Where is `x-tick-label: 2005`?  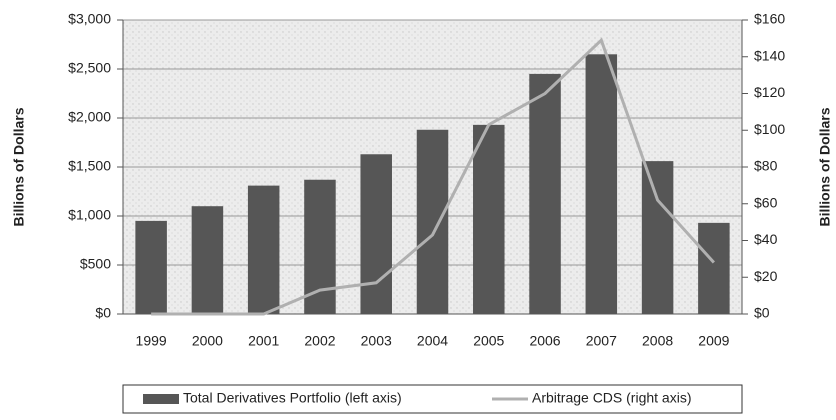 x-tick-label: 2005 is located at coordinates (488, 341).